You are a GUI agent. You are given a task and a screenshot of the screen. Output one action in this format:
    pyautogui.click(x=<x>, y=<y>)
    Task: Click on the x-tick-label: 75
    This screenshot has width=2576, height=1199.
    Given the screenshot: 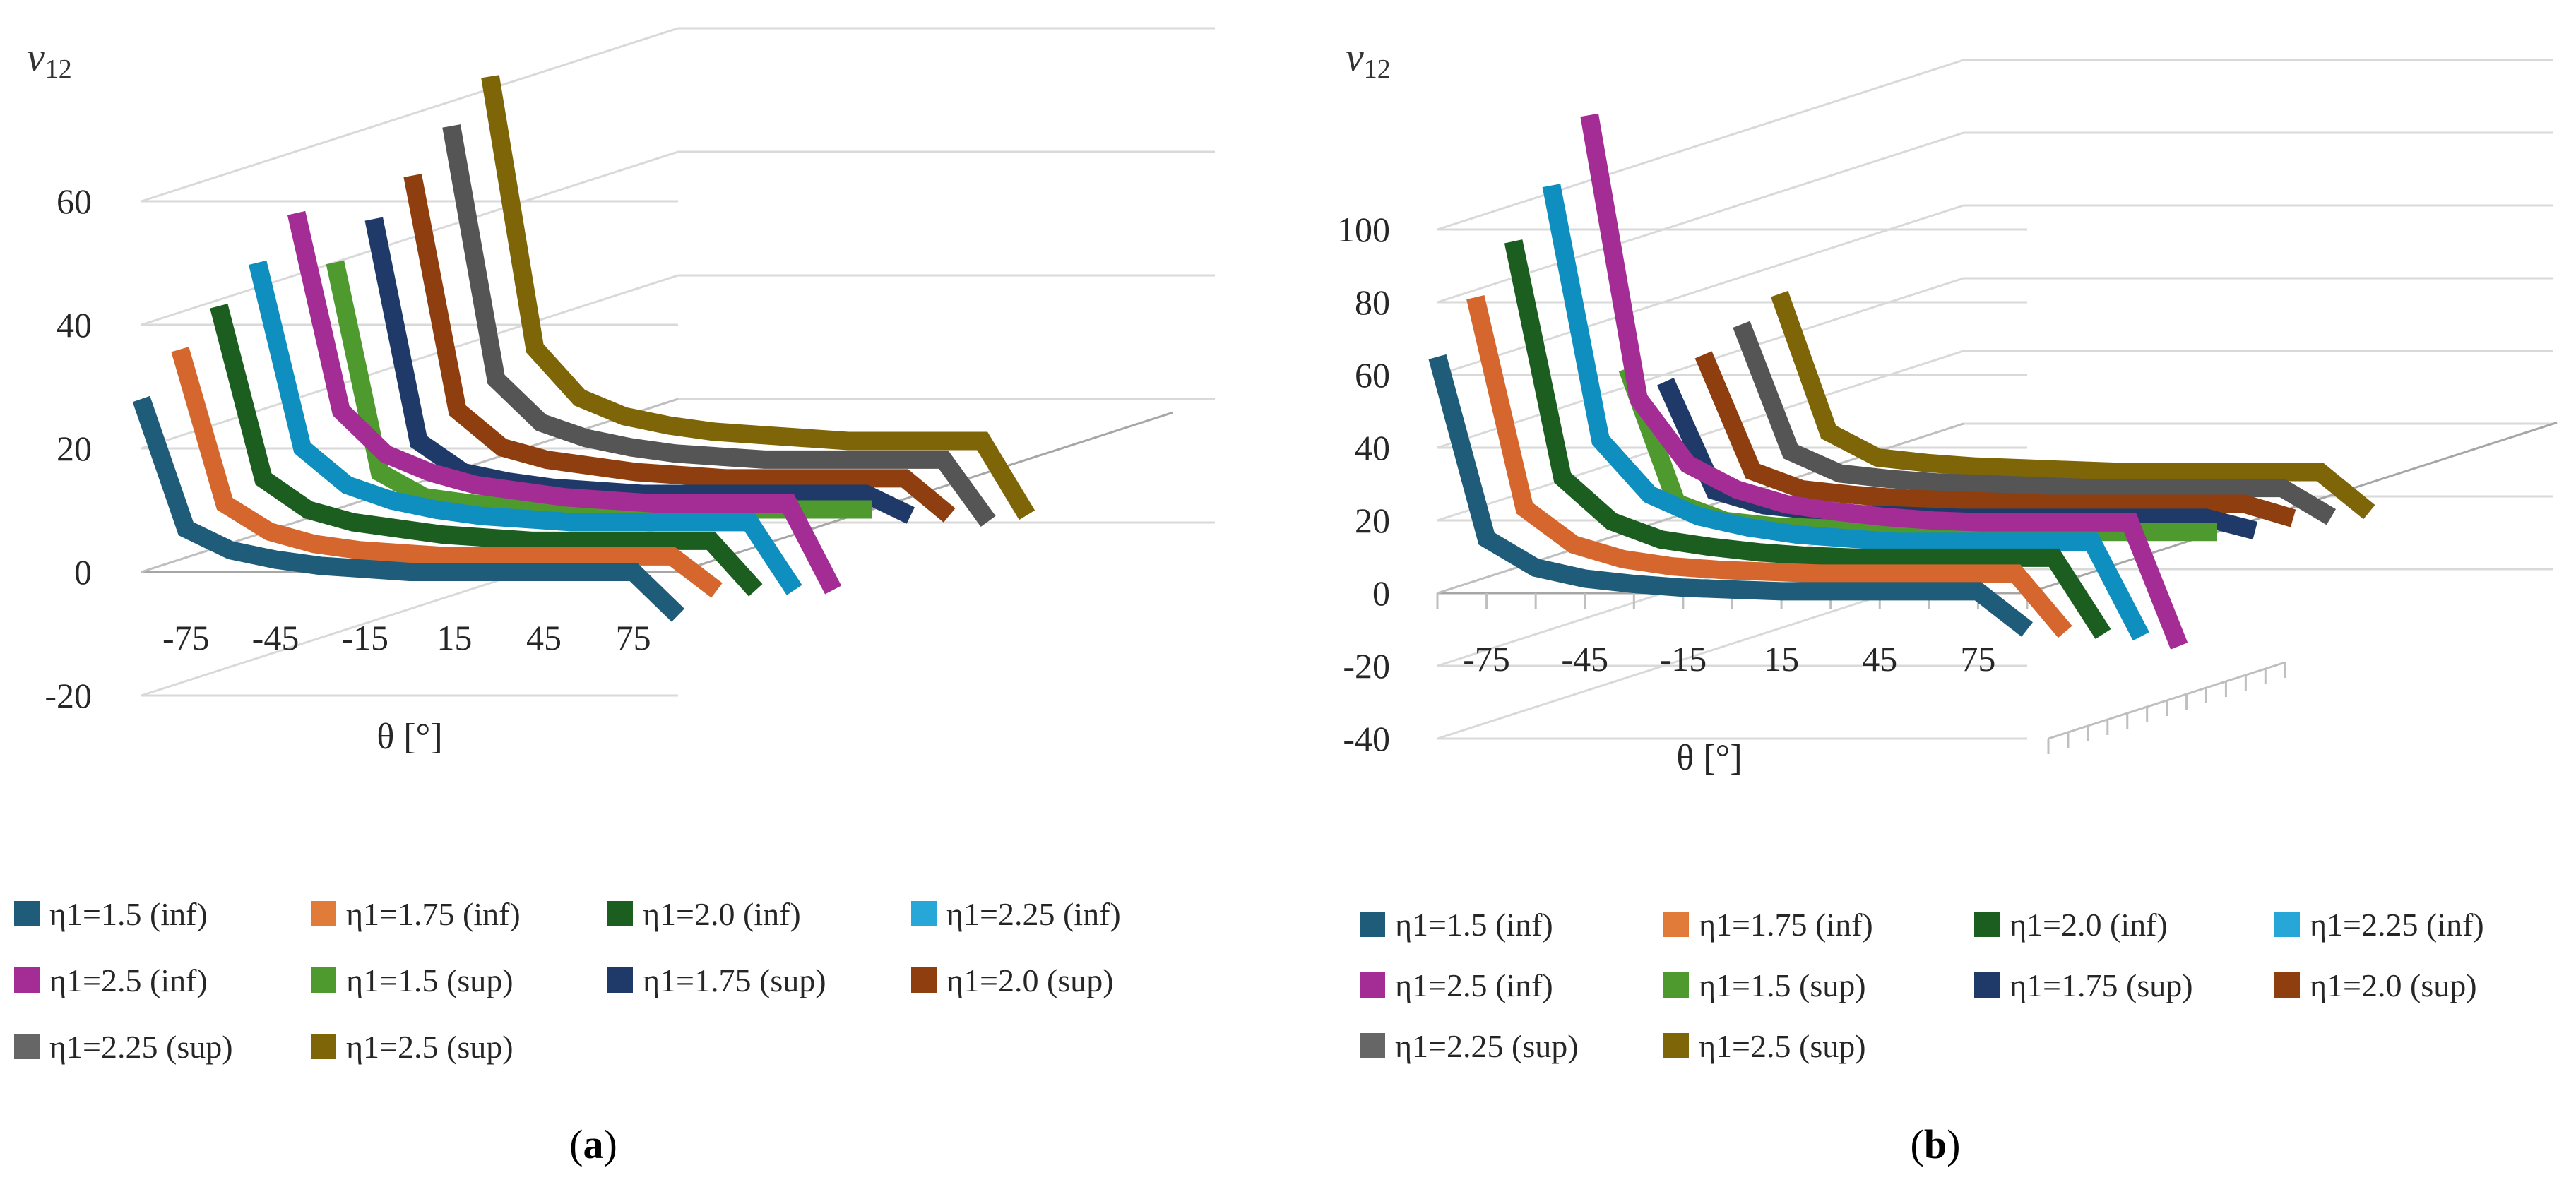 What is the action you would take?
    pyautogui.click(x=633, y=638)
    